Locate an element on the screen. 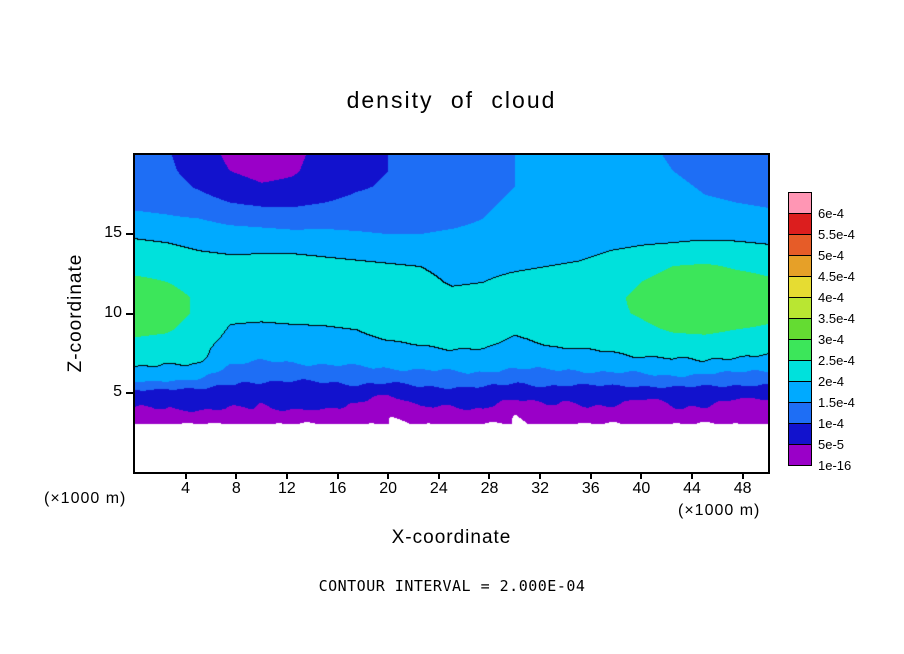 This screenshot has height=654, width=904. colorbar-label: 2e-4 is located at coordinates (831, 381).